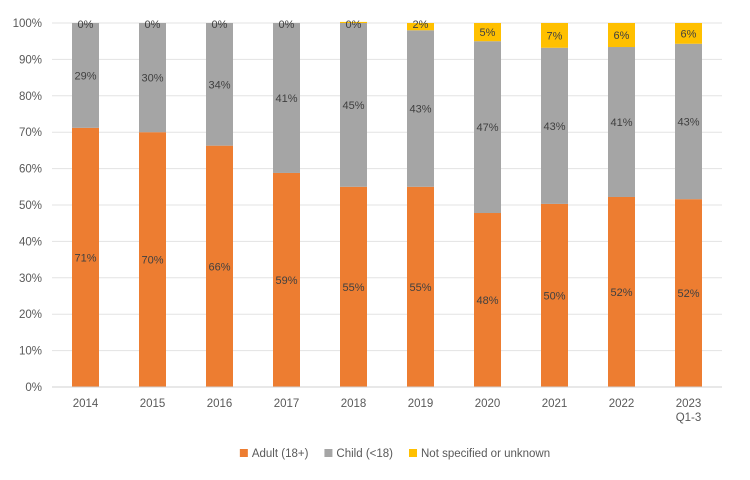 The width and height of the screenshot is (750, 480). Describe the element at coordinates (485, 454) in the screenshot. I see `legend-label: Not specified or unknown` at that location.